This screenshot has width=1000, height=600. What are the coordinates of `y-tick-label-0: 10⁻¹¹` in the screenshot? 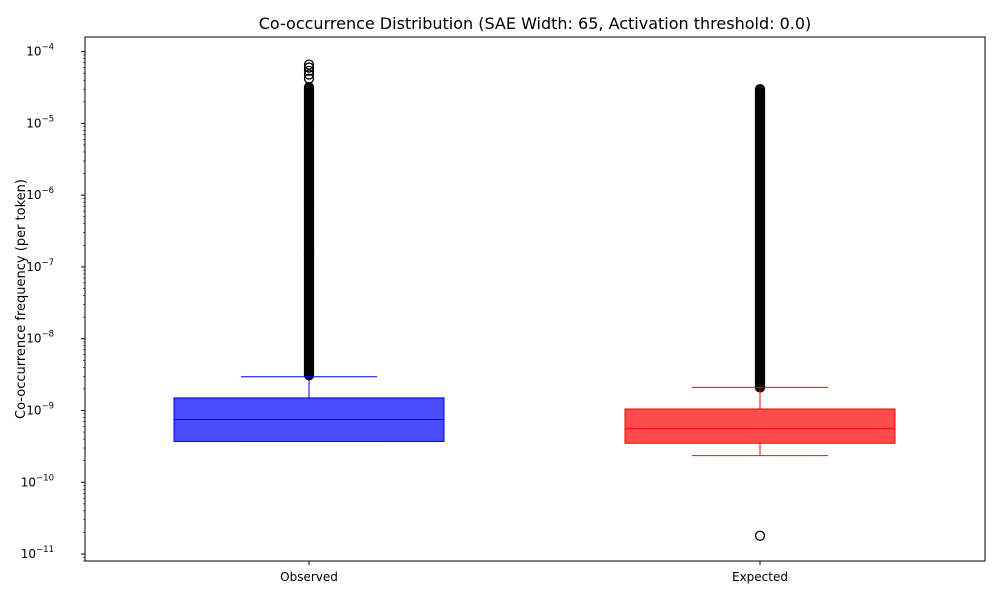 It's located at (37, 553).